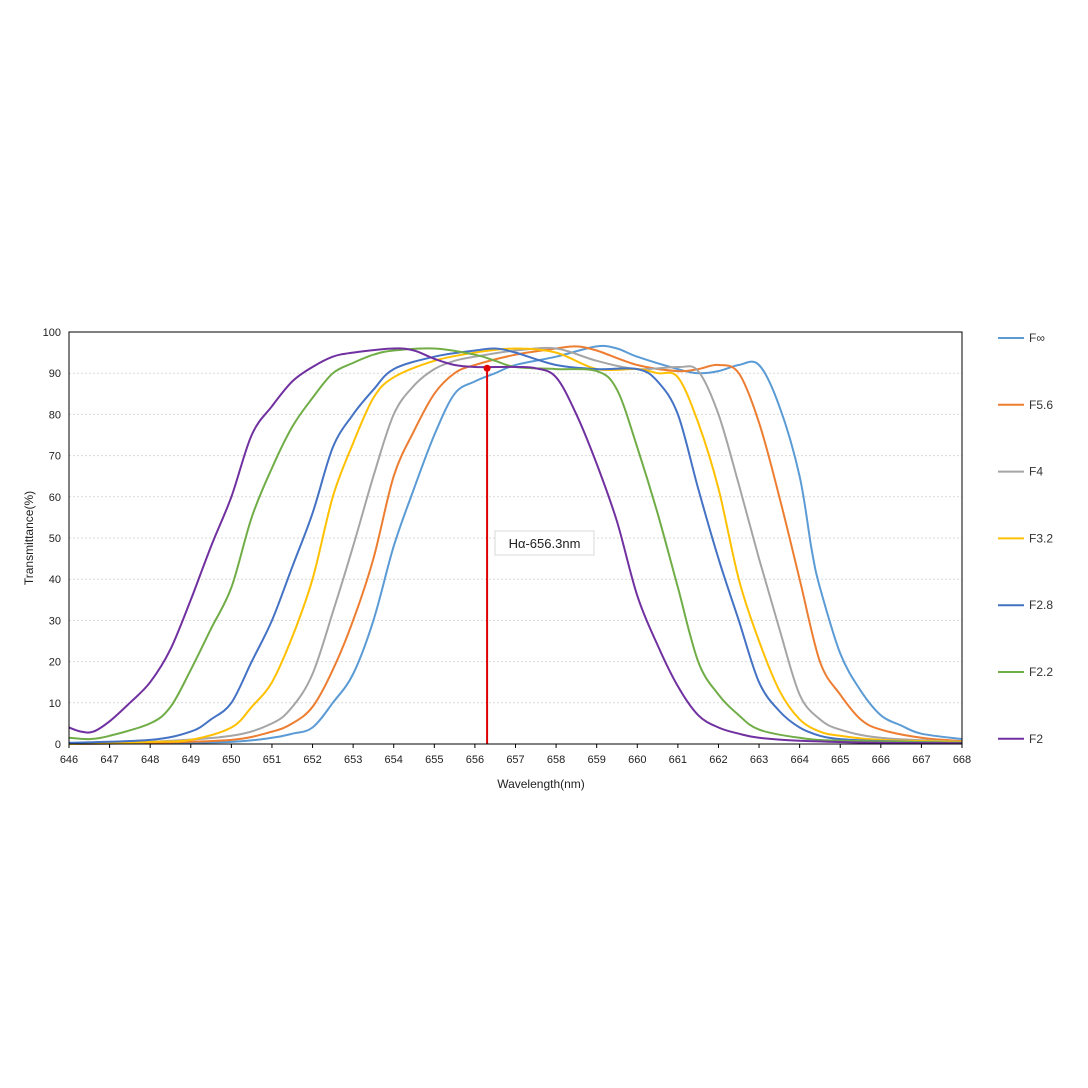 Image resolution: width=1088 pixels, height=1088 pixels. Describe the element at coordinates (55, 580) in the screenshot. I see `y-tick-label: 40` at that location.